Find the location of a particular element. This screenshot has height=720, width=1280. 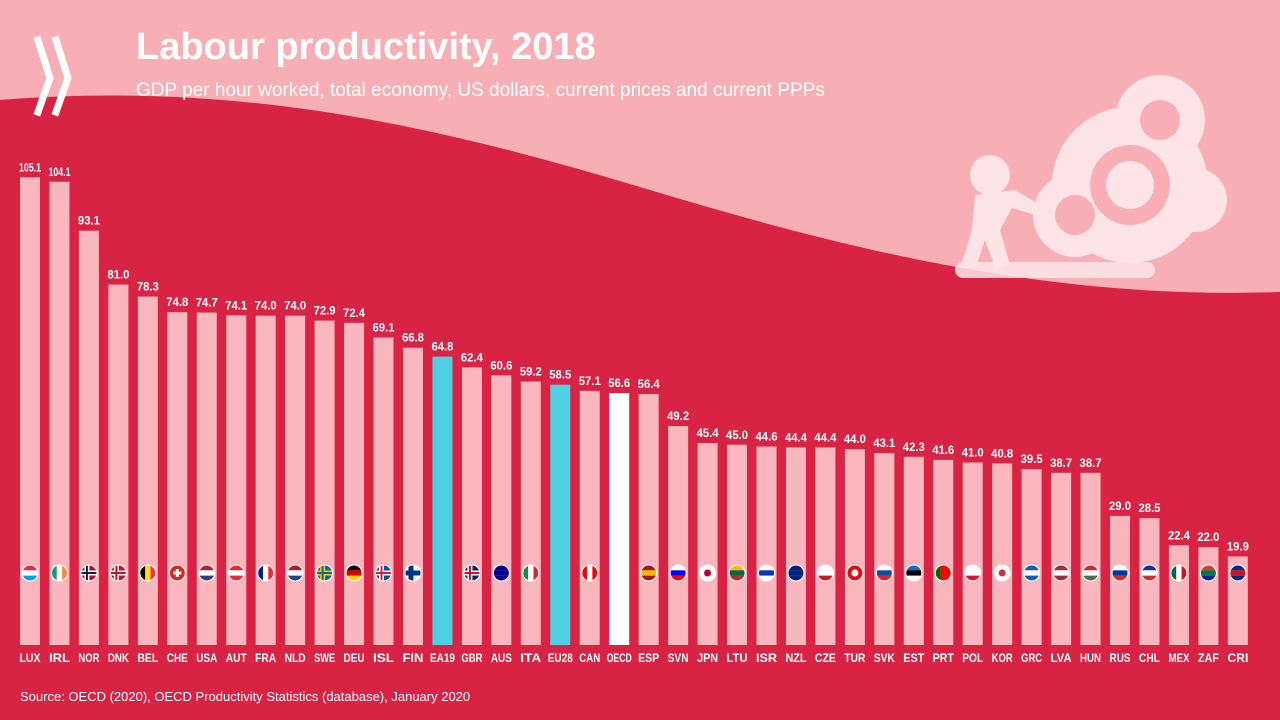

category-label-fra: FRA is located at coordinates (265, 658).